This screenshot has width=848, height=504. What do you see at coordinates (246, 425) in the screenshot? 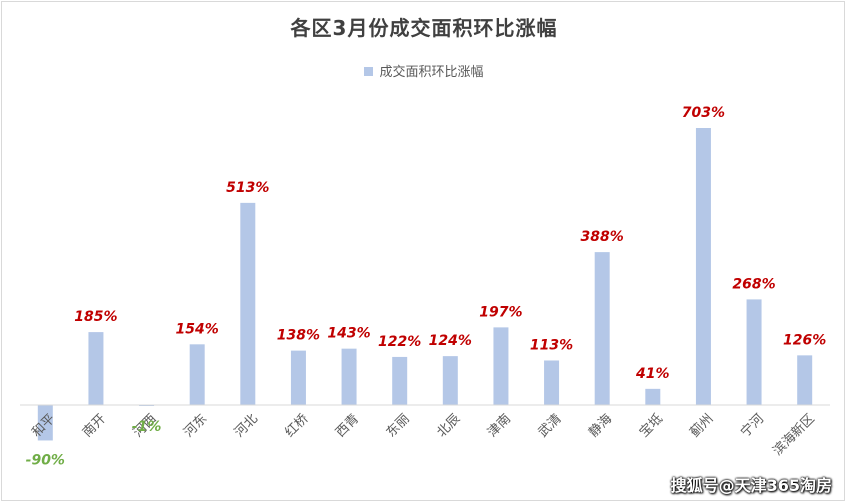
I see `x-tick-label: 河北` at bounding box center [246, 425].